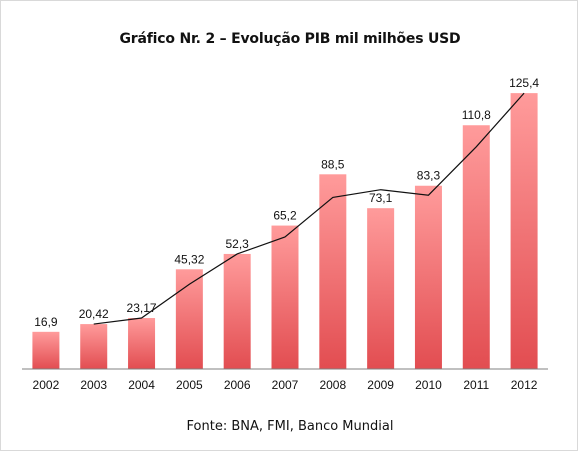  What do you see at coordinates (380, 385) in the screenshot?
I see `x-tick-label-2009: 2009` at bounding box center [380, 385].